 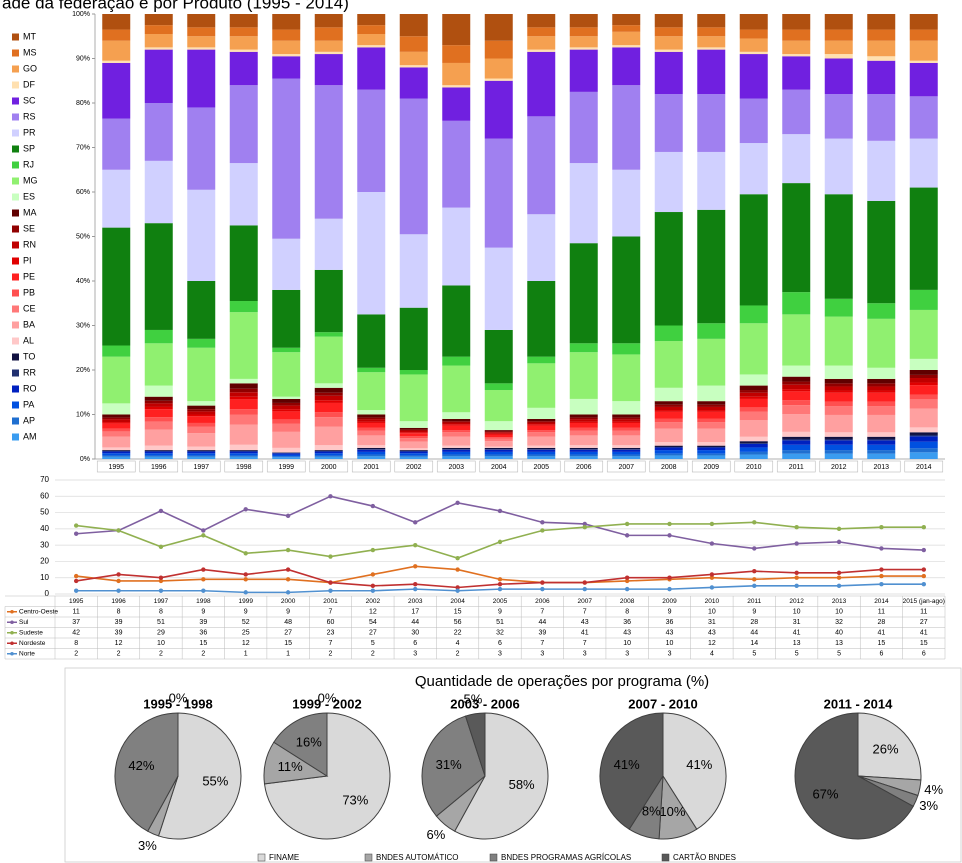 I want to click on table-cell: 8, so click(x=161, y=612).